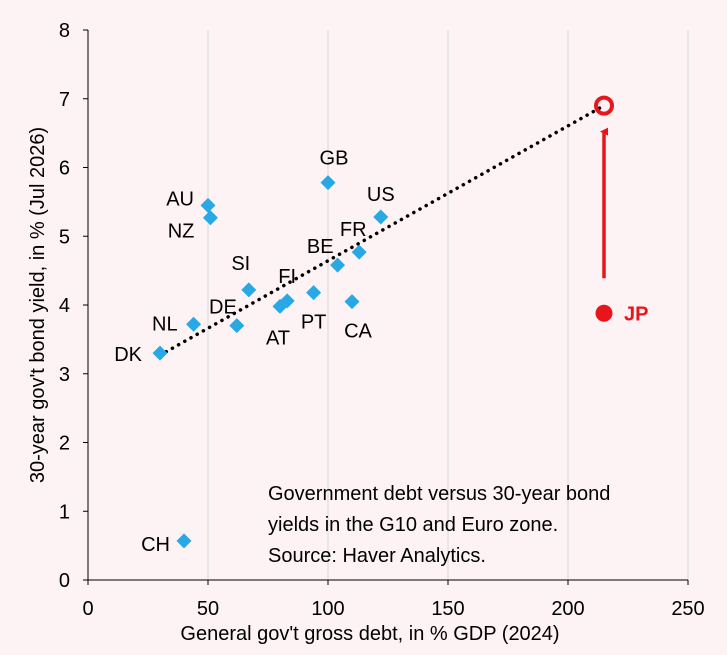  What do you see at coordinates (210, 218) in the screenshot?
I see `point-nz` at bounding box center [210, 218].